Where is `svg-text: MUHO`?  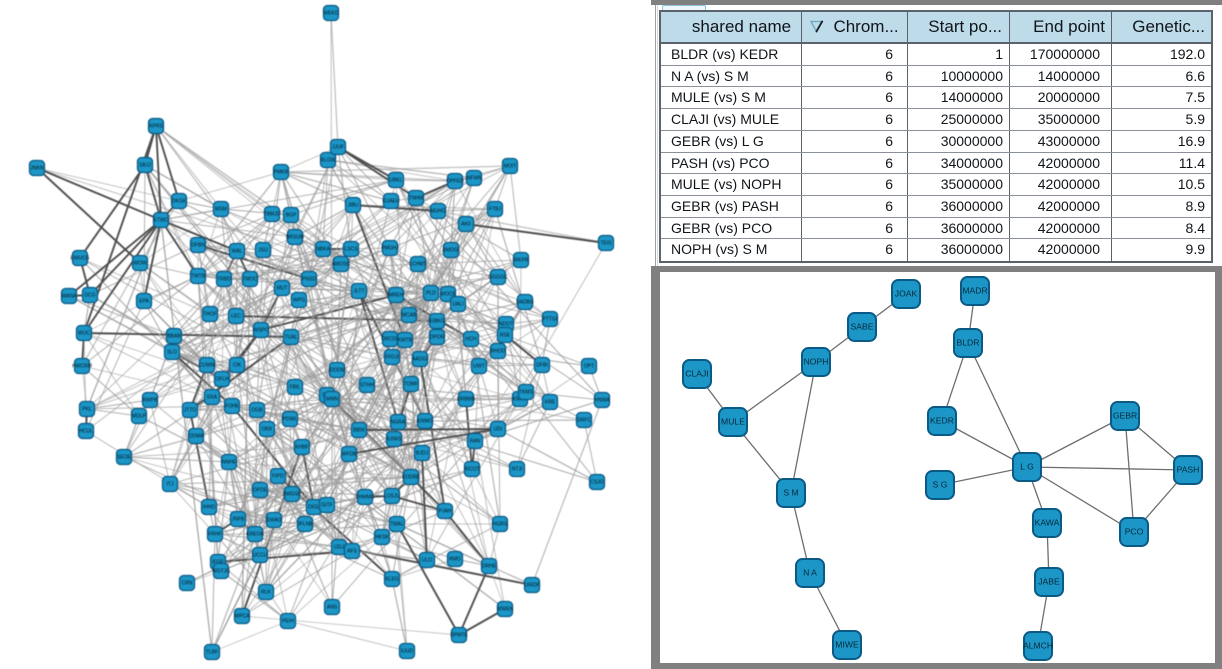
svg-text: MUHO is located at coordinates (437, 212).